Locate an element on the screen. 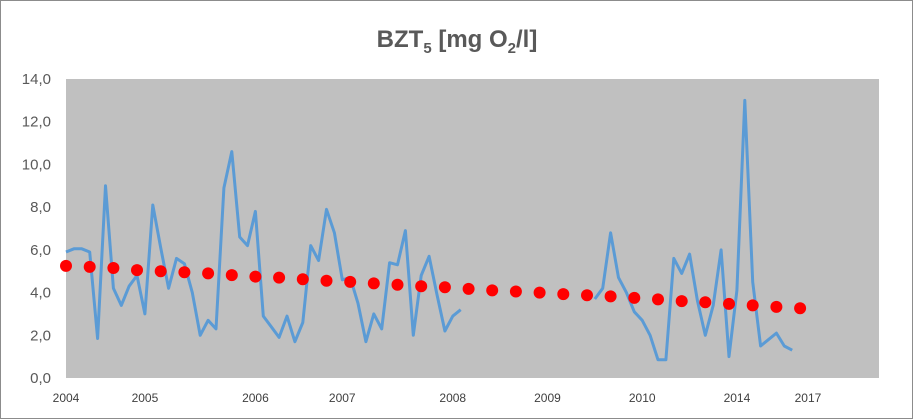 This screenshot has width=913, height=420. series-line-segment is located at coordinates (693, 230).